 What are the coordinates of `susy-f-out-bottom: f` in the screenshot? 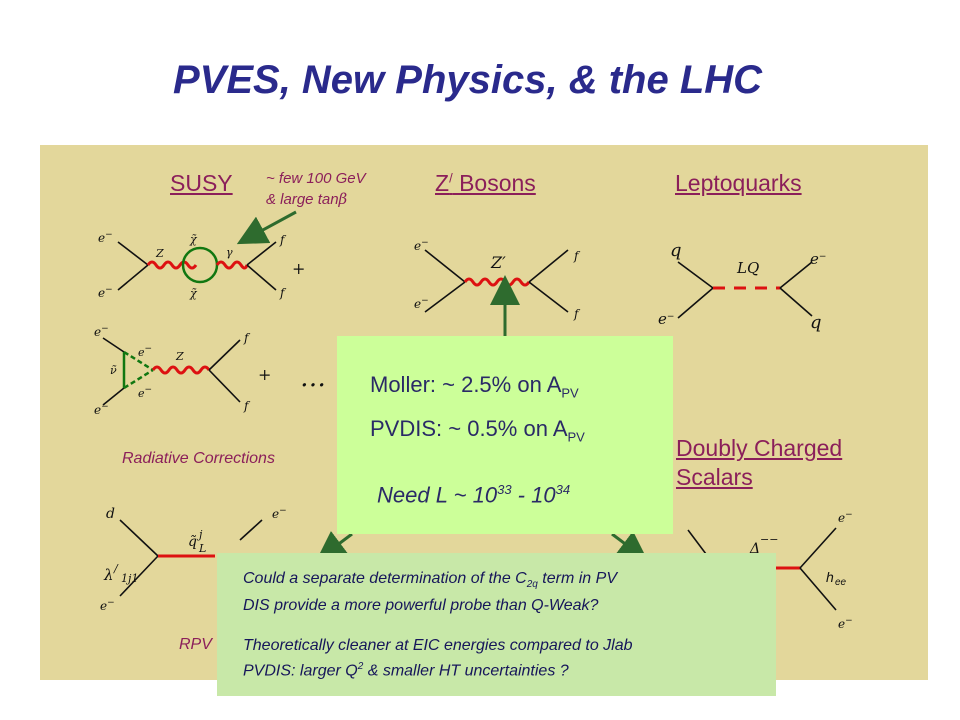 It's located at (283, 293).